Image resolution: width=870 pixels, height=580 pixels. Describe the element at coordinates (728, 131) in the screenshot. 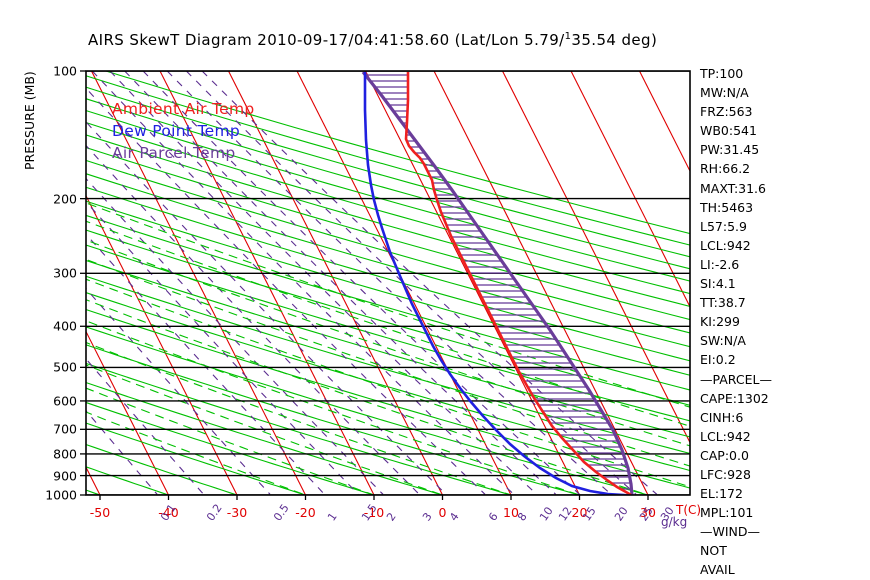

I see `parameter-item: WB0:541` at that location.